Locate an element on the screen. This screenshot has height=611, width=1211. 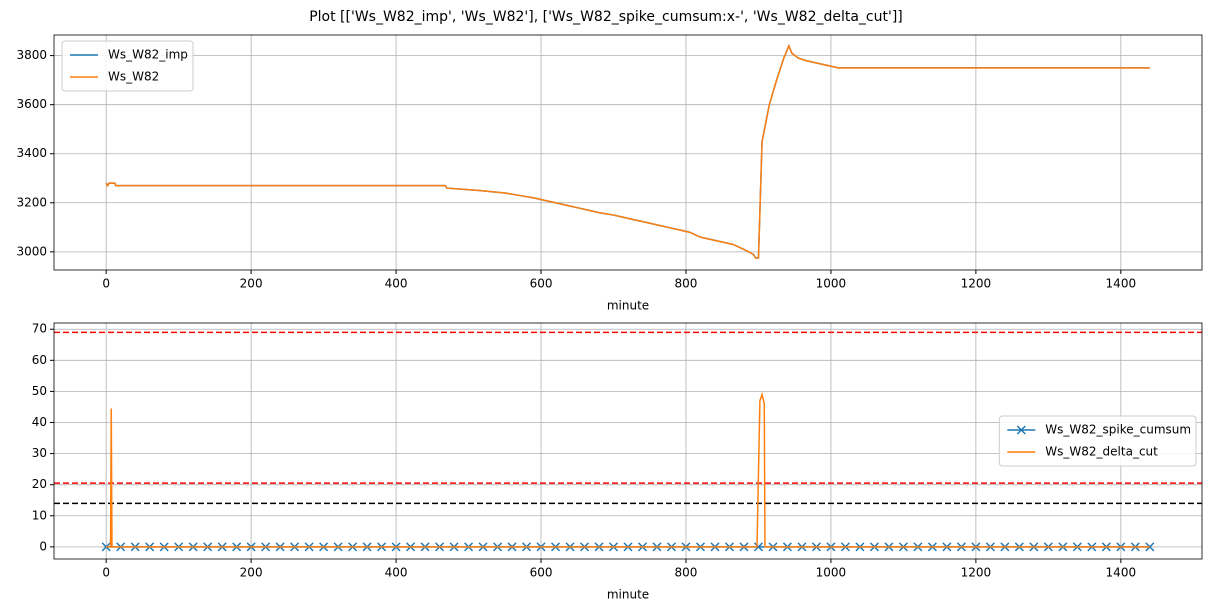
legend-label: Ws_W82_imp is located at coordinates (148, 55).